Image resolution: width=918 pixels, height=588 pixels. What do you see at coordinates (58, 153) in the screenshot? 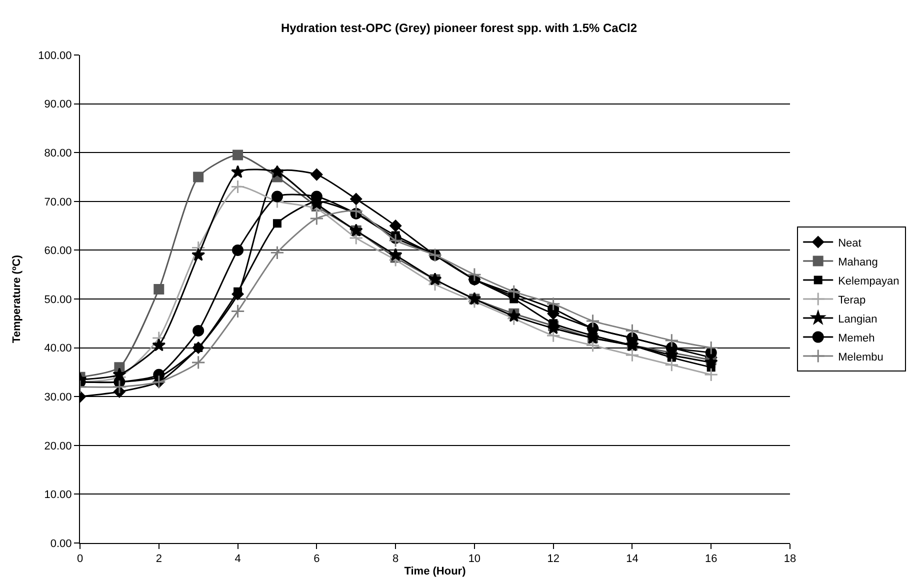
I see `y-tick-label: 80.00` at bounding box center [58, 153].